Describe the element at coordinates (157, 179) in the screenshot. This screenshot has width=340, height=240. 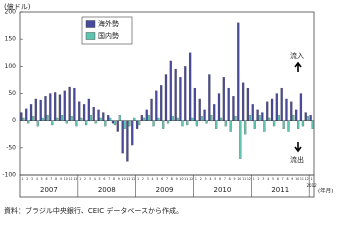
I see `x-tick-label: 5` at that location.